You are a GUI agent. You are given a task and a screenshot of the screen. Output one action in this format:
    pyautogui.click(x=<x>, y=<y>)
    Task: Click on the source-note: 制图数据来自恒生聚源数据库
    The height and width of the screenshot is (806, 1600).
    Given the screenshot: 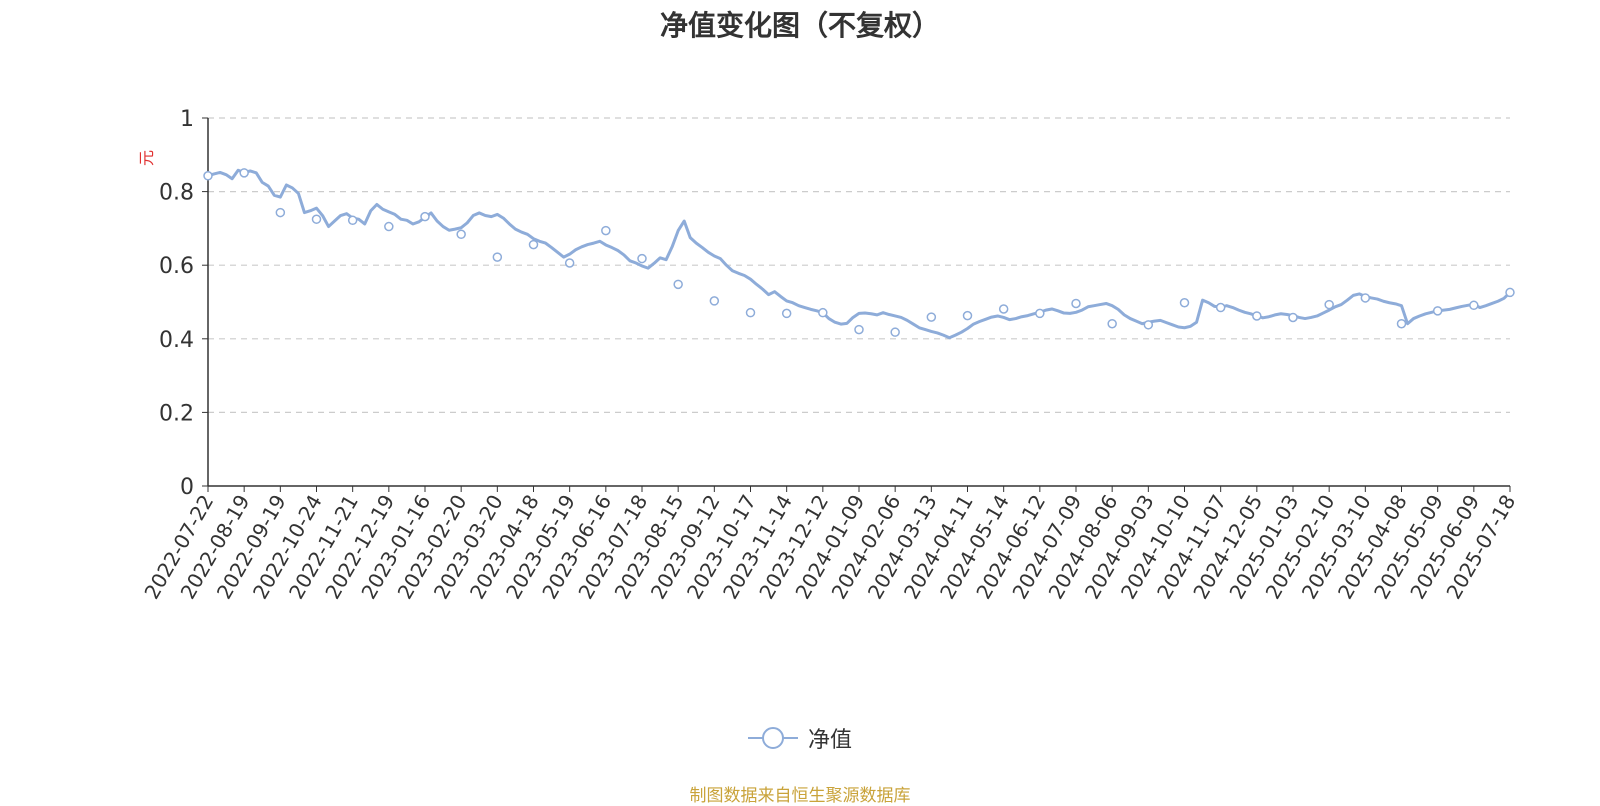 What is the action you would take?
    pyautogui.click(x=800, y=796)
    